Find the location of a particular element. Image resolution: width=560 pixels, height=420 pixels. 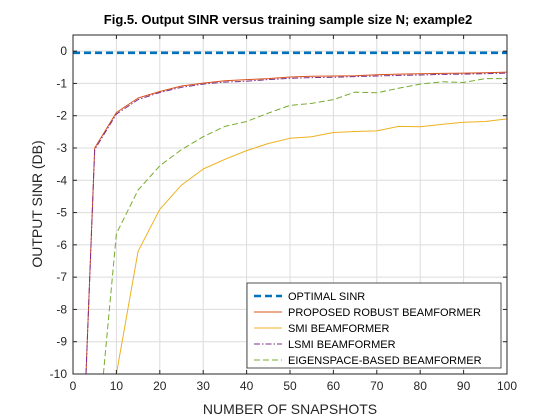

y-tick-label: -5 is located at coordinates (61, 213).